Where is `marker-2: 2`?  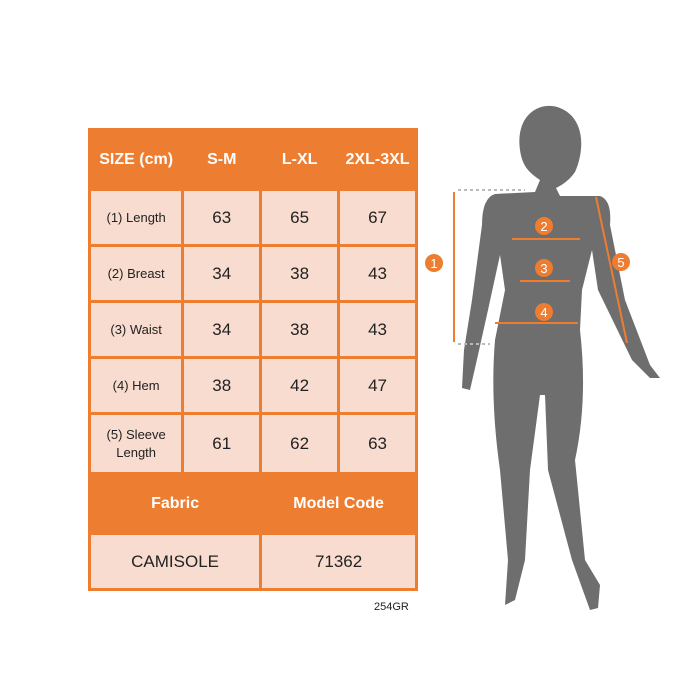 marker-2: 2 is located at coordinates (543, 226).